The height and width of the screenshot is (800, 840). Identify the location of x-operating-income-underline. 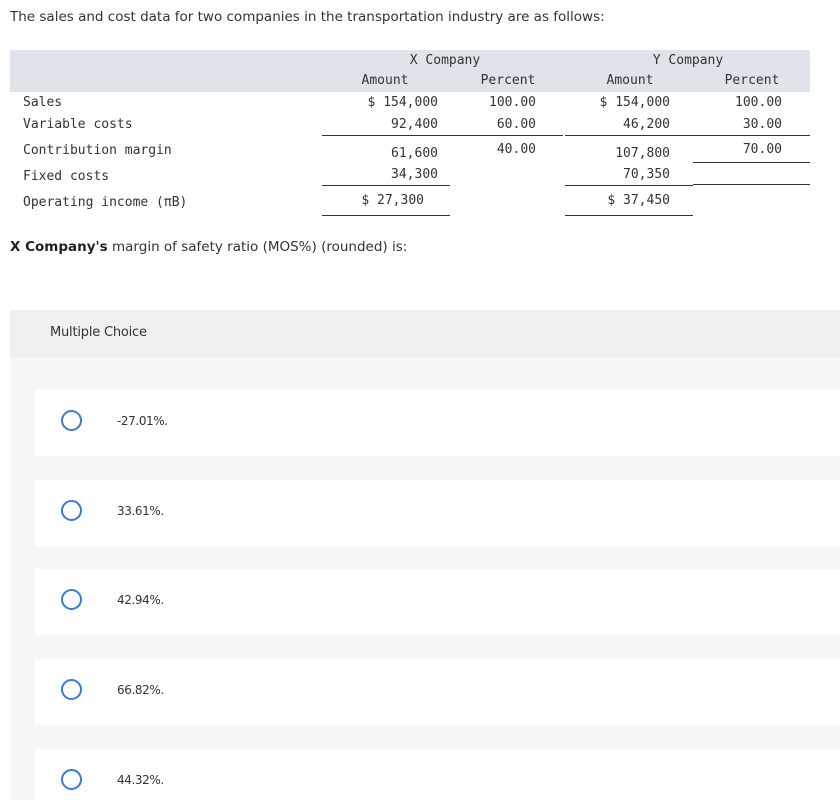
(386, 215).